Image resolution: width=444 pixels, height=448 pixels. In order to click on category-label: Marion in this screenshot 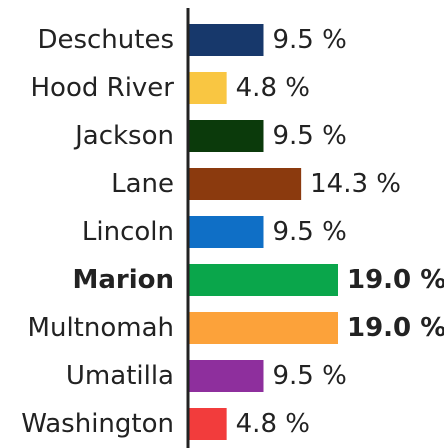, I will do `click(123, 280)`.